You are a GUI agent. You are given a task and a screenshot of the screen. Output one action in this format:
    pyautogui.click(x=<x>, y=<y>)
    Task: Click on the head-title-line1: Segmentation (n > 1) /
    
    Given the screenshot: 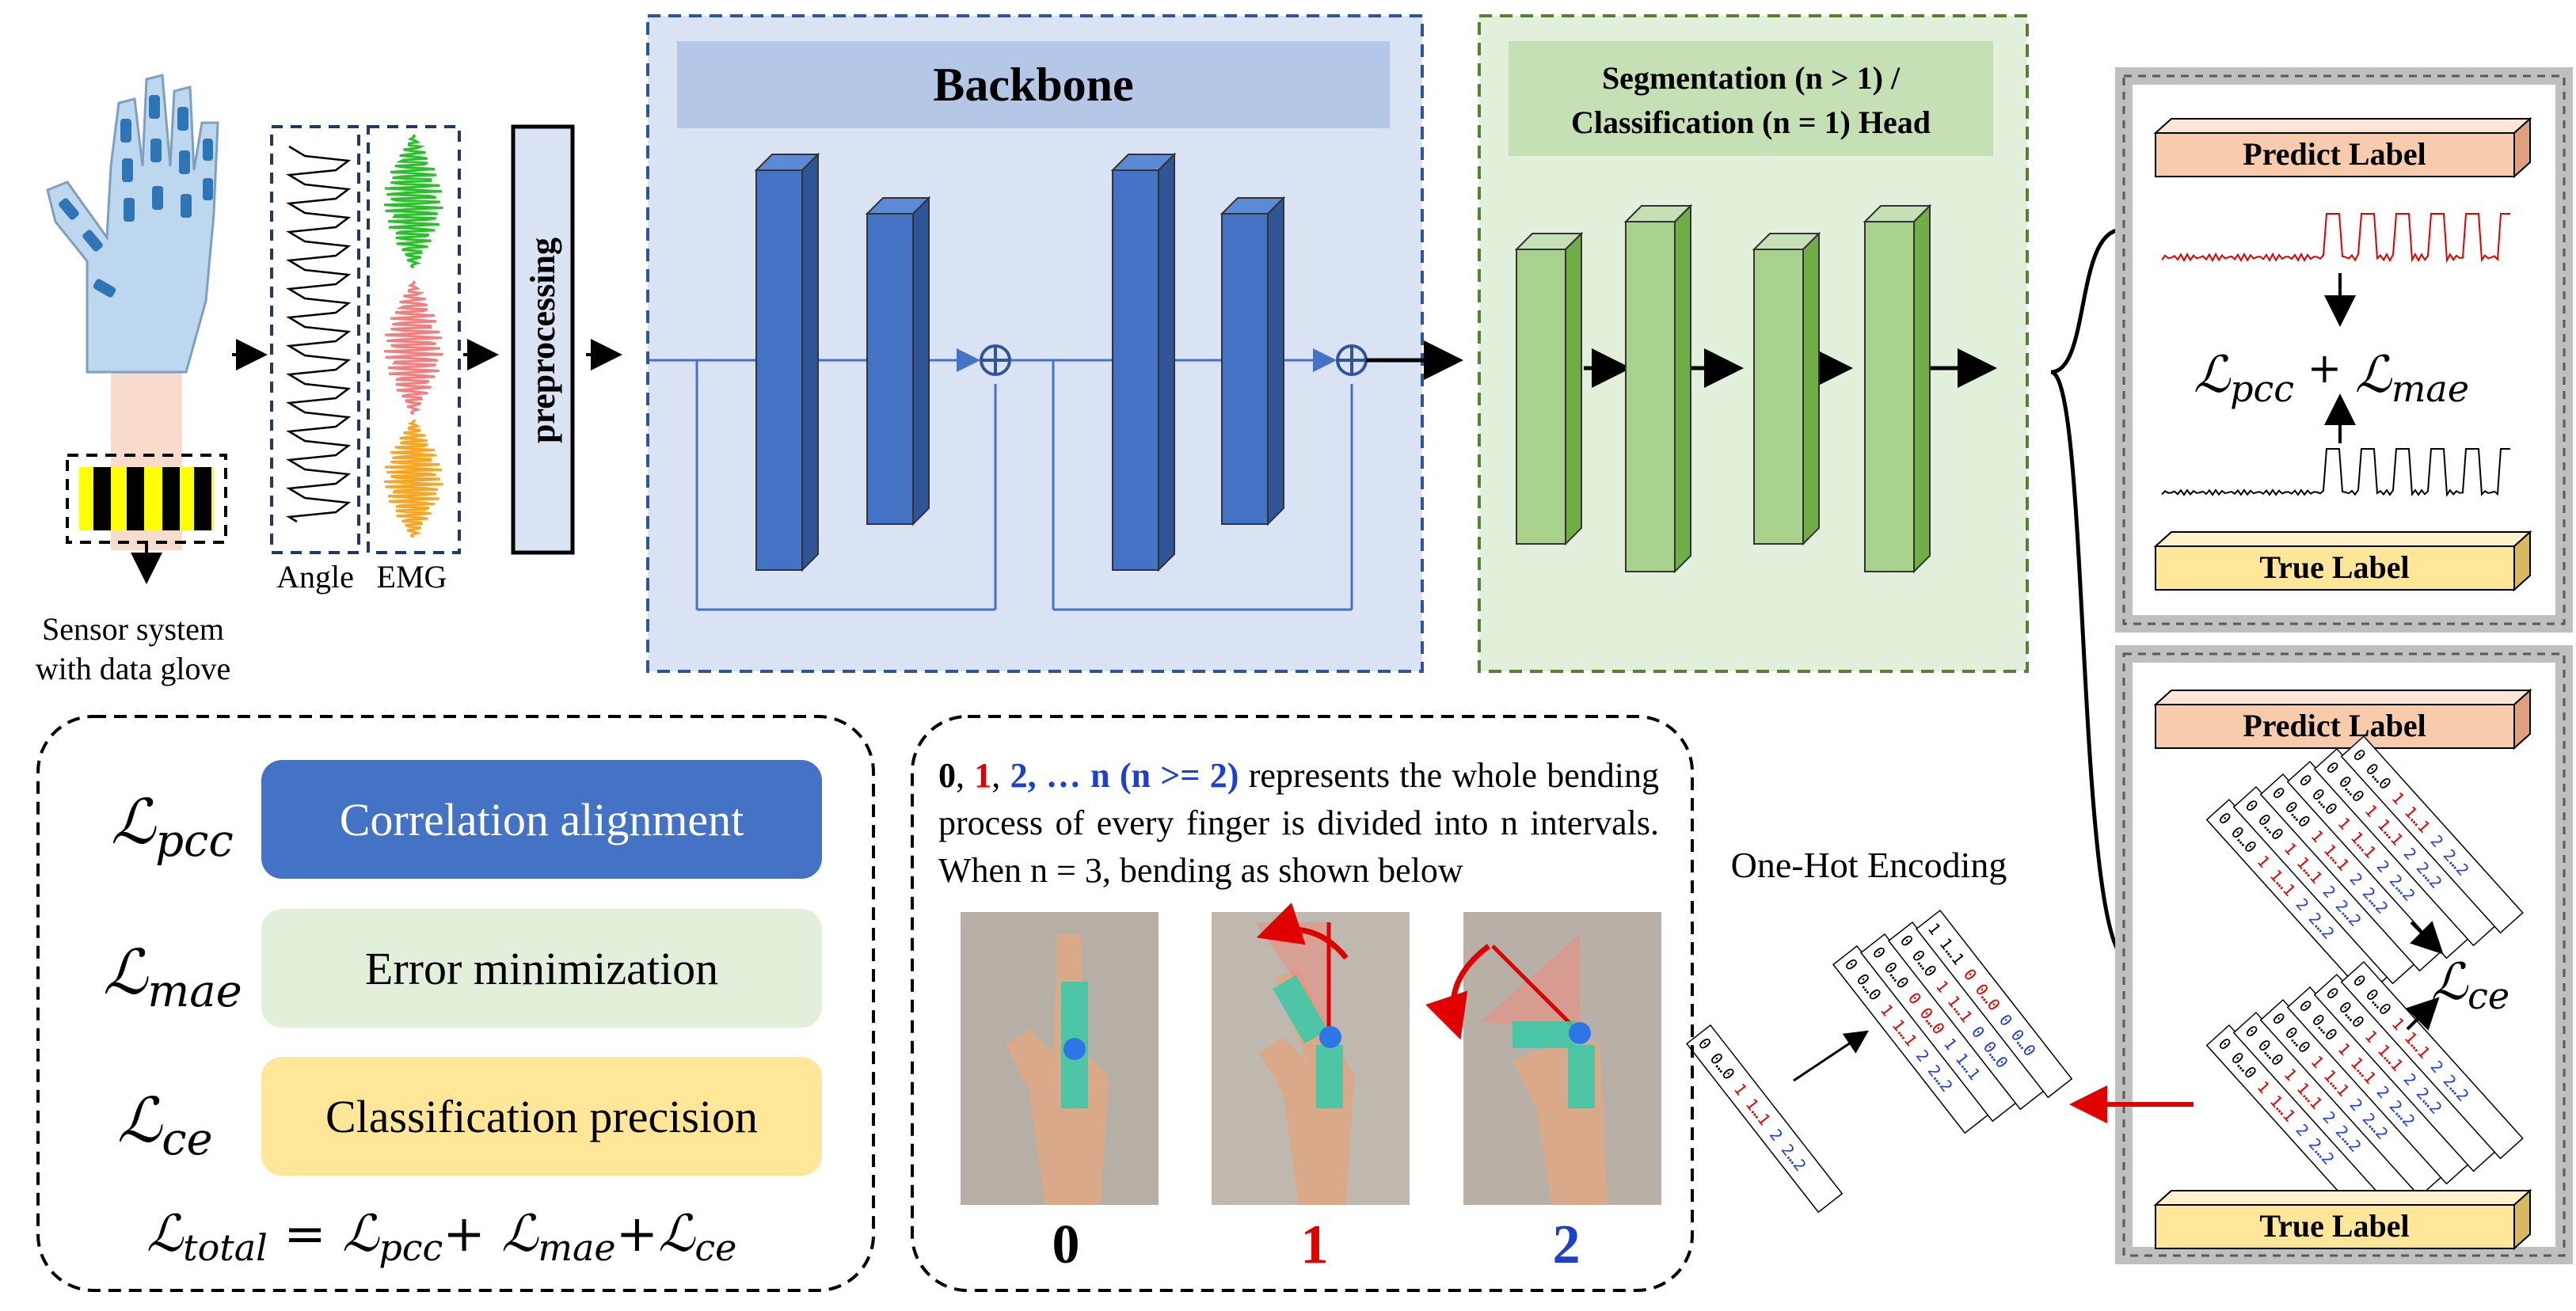 What is the action you would take?
    pyautogui.click(x=1751, y=78)
    